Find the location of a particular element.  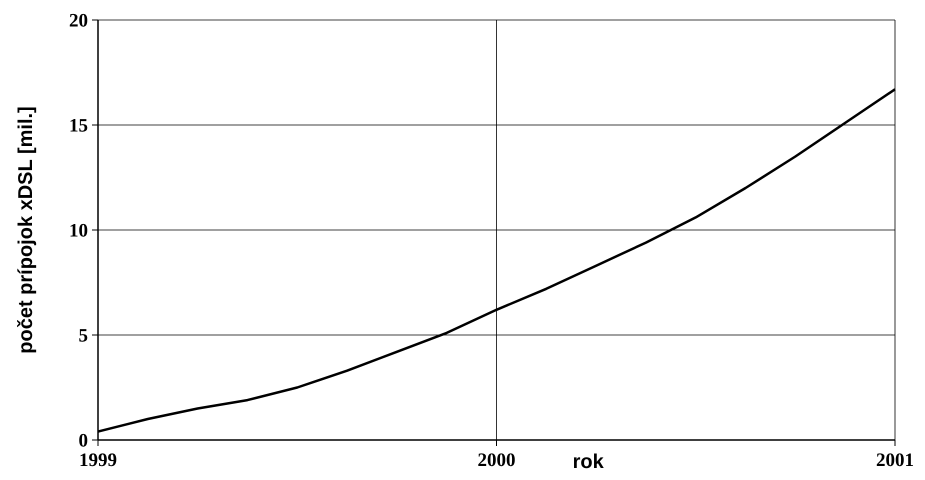

x-axis-title: rok is located at coordinates (588, 462).